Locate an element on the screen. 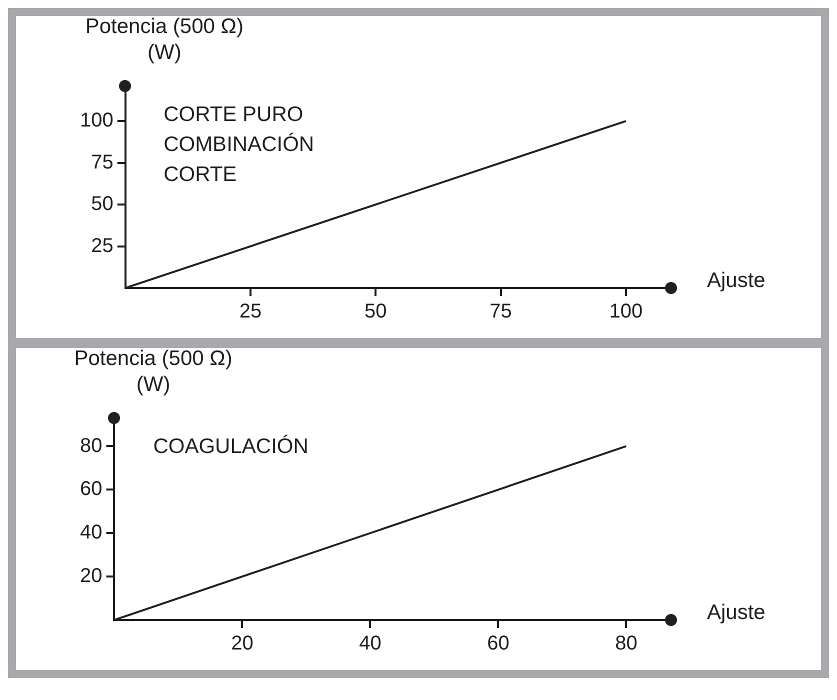  x-tick-label: 100 is located at coordinates (626, 311).